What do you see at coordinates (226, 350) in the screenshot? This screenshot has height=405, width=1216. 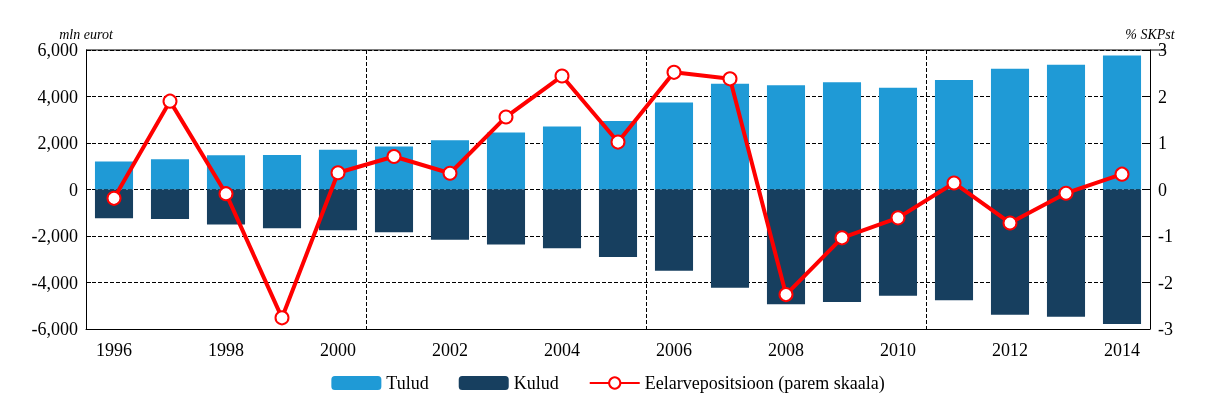 I see `x-tick-label: 1998` at bounding box center [226, 350].